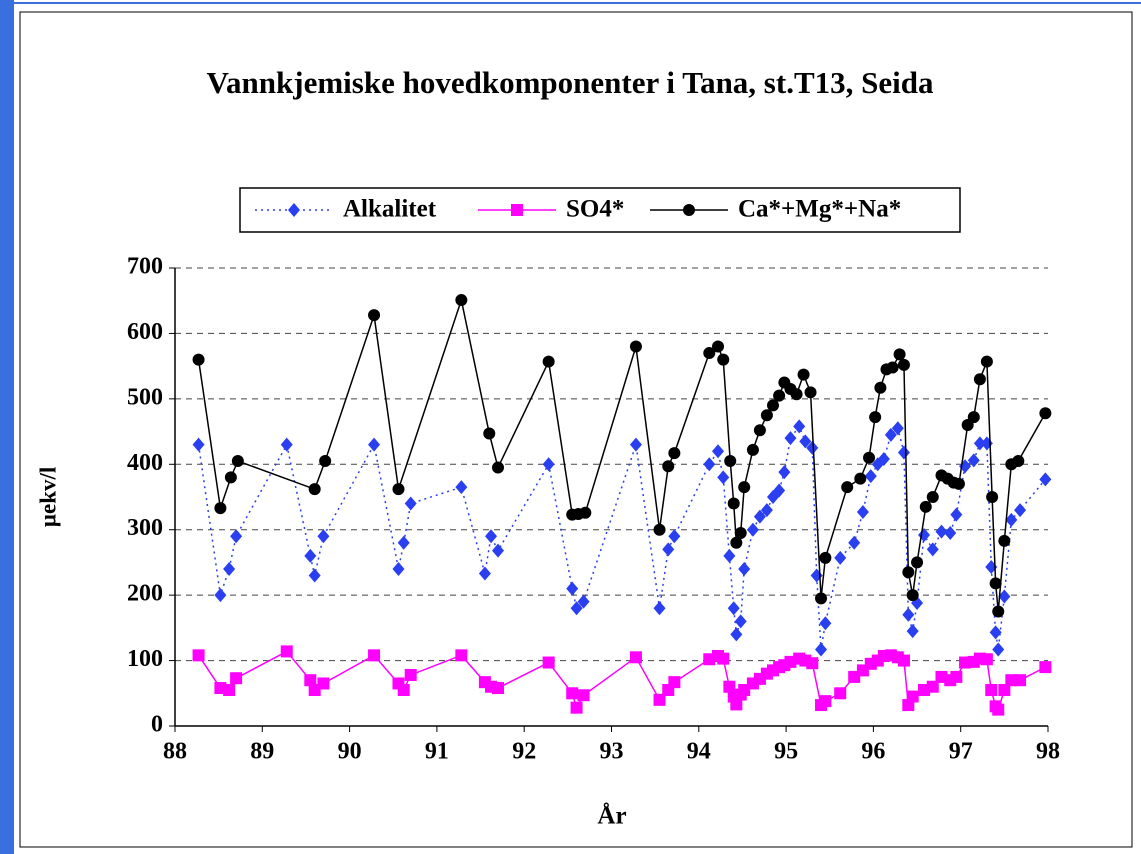 The height and width of the screenshot is (854, 1141). Describe the element at coordinates (1048, 752) in the screenshot. I see `x-tick-label: 98` at that location.